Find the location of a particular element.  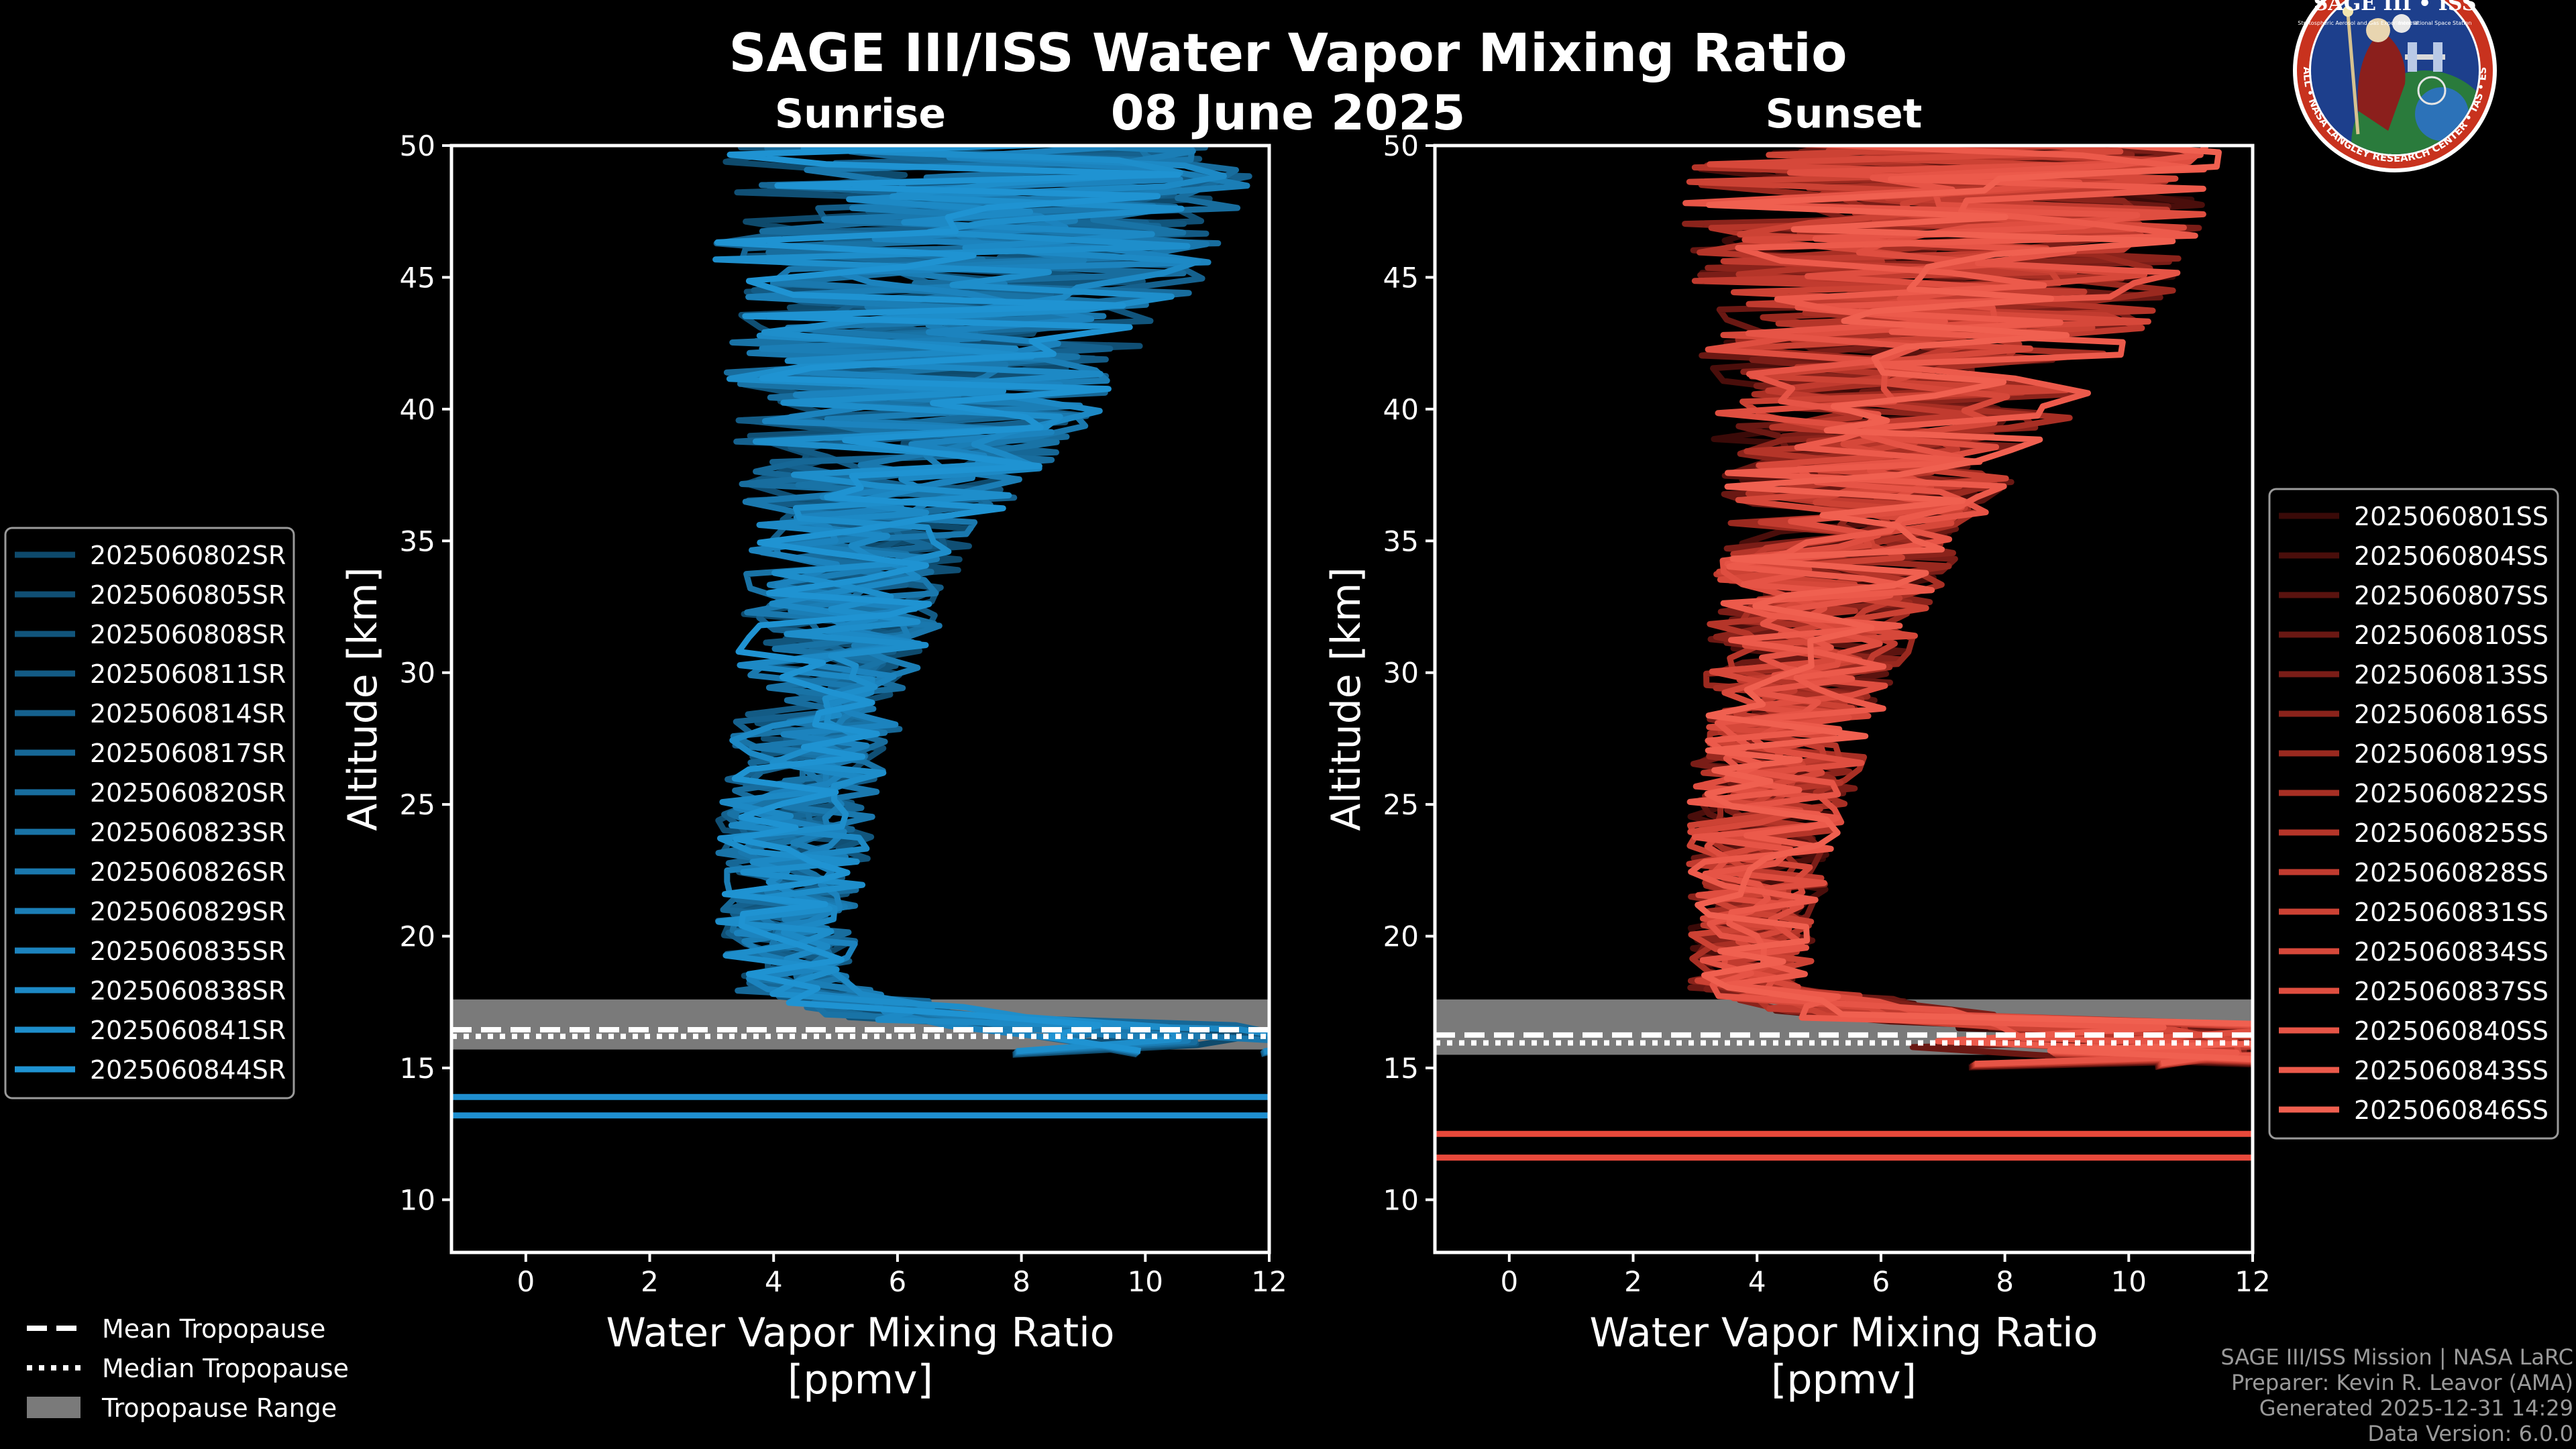

sunset-legend-label: 2025060819SS is located at coordinates (2451, 754).